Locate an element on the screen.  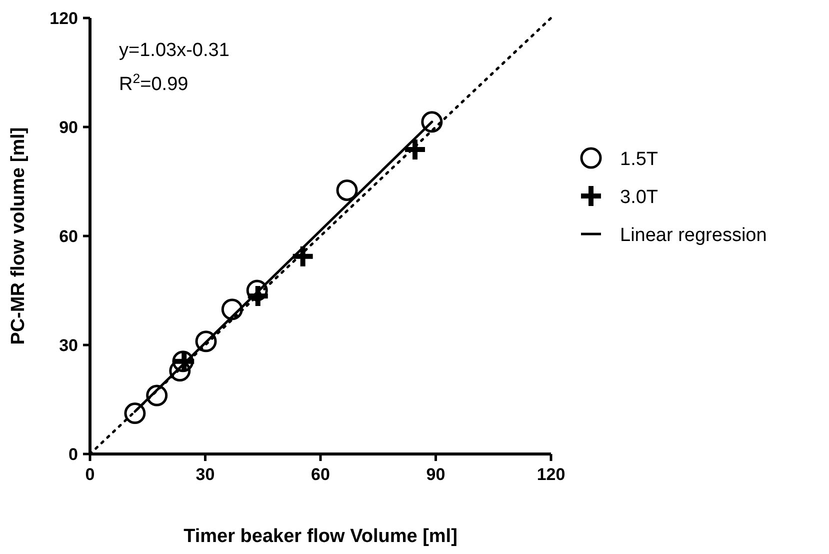
x-tick-label: 90 is located at coordinates (436, 474).